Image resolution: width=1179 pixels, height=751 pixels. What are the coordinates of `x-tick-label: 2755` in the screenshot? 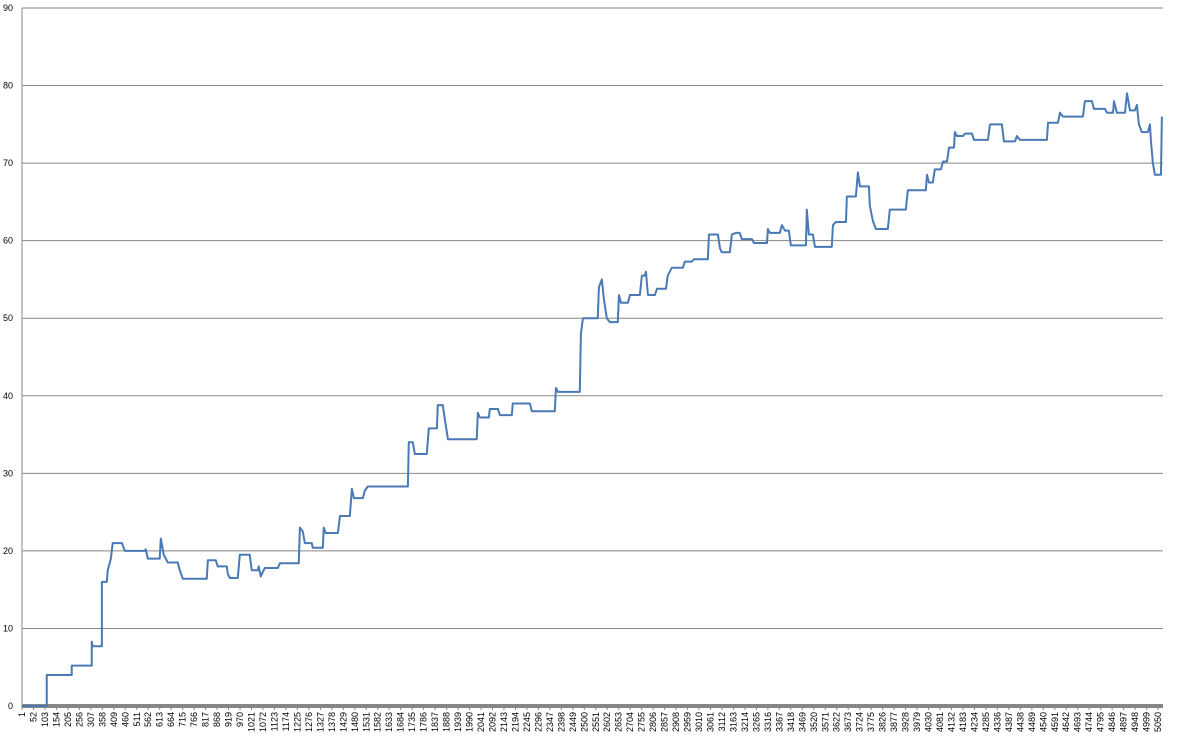 It's located at (642, 722).